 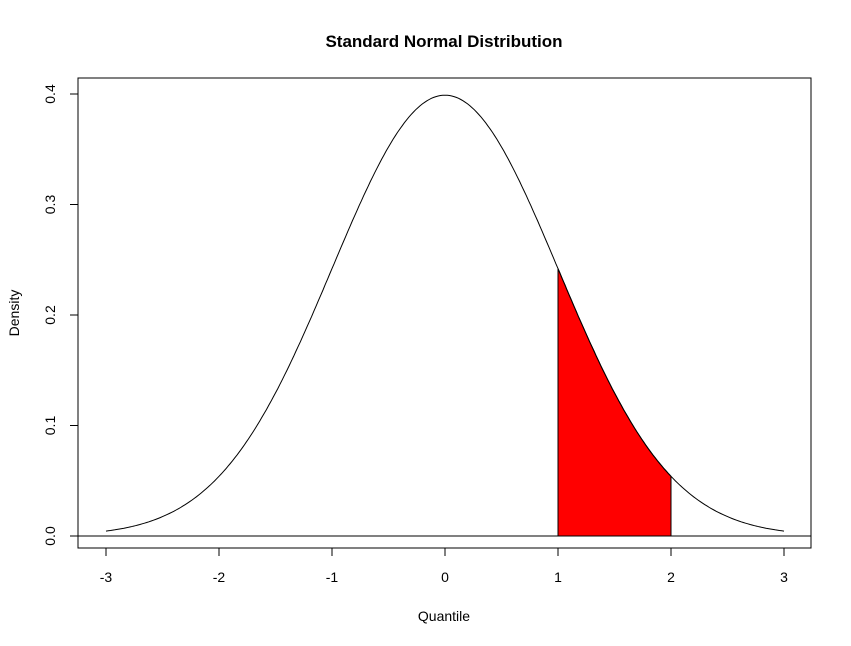 I want to click on chart-title: Standard Normal Distribution, so click(x=443, y=41).